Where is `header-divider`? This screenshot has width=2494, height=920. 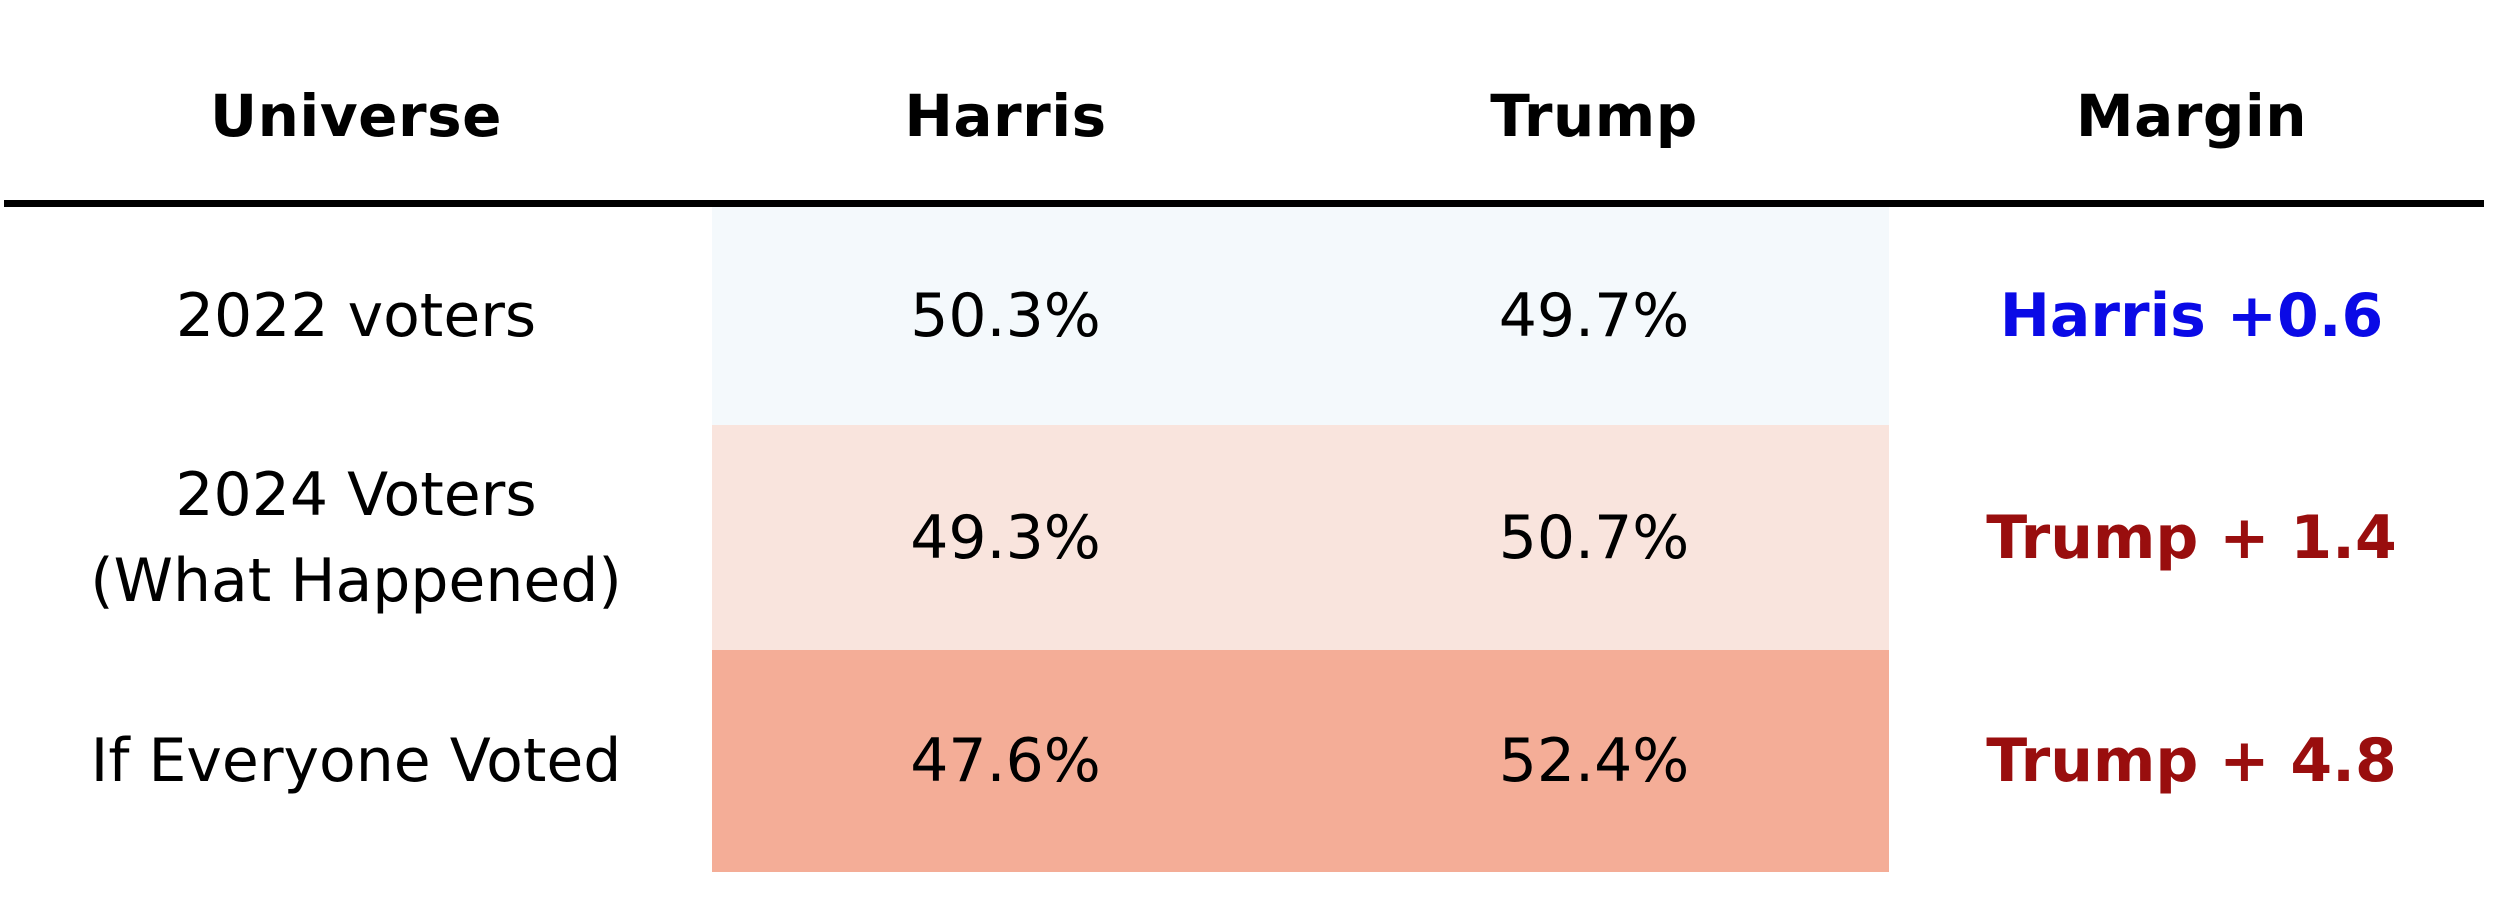 header-divider is located at coordinates (1244, 203).